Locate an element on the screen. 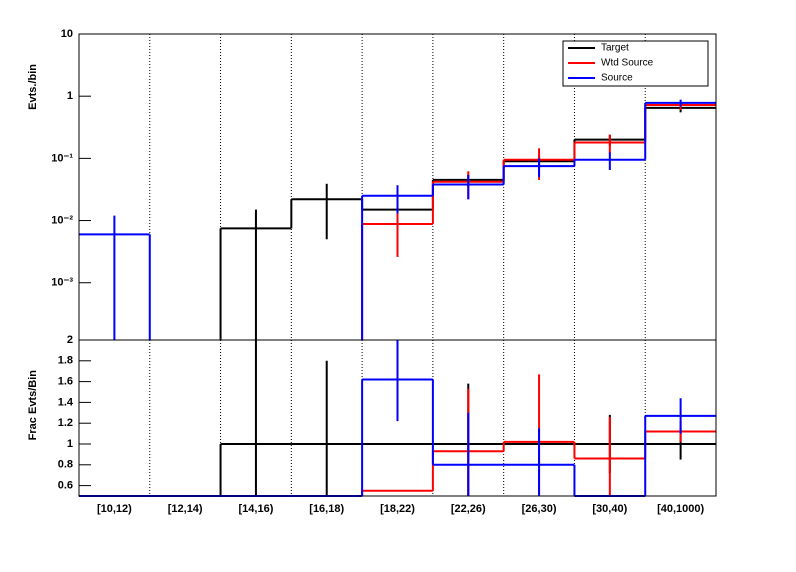 Image resolution: width=796 pixels, height=572 pixels. x-tick-label: [14,16) is located at coordinates (256, 509).